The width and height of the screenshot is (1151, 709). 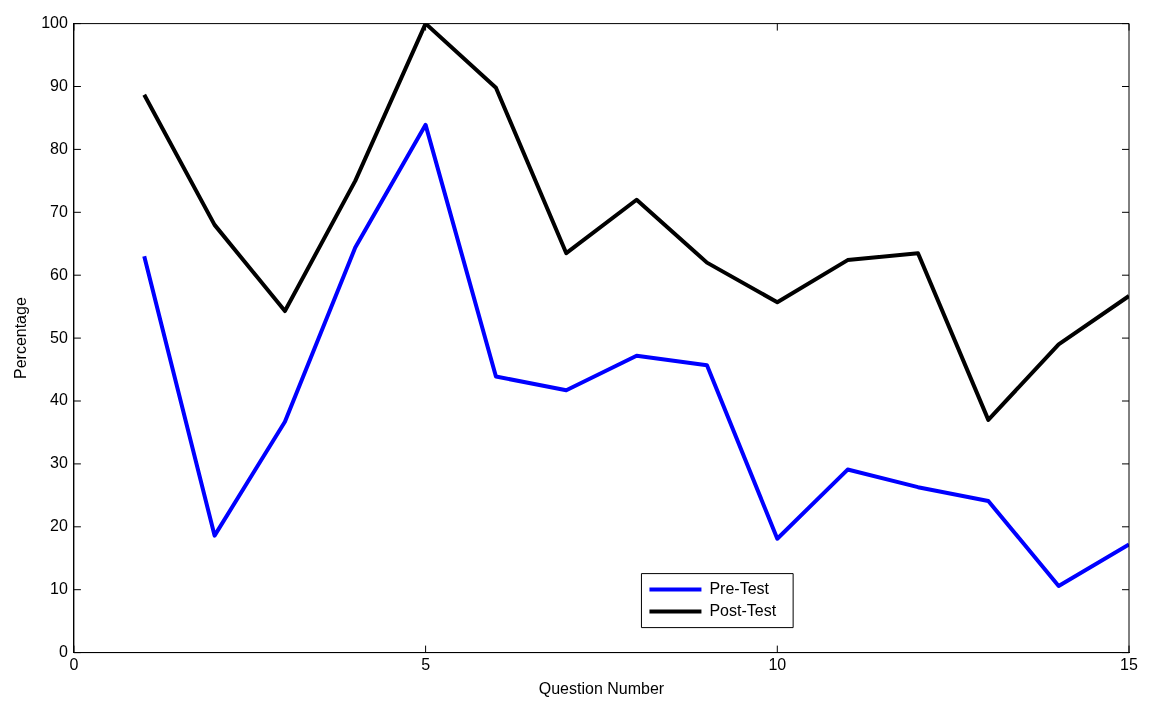 I want to click on y-tick-label: 40, so click(x=59, y=400).